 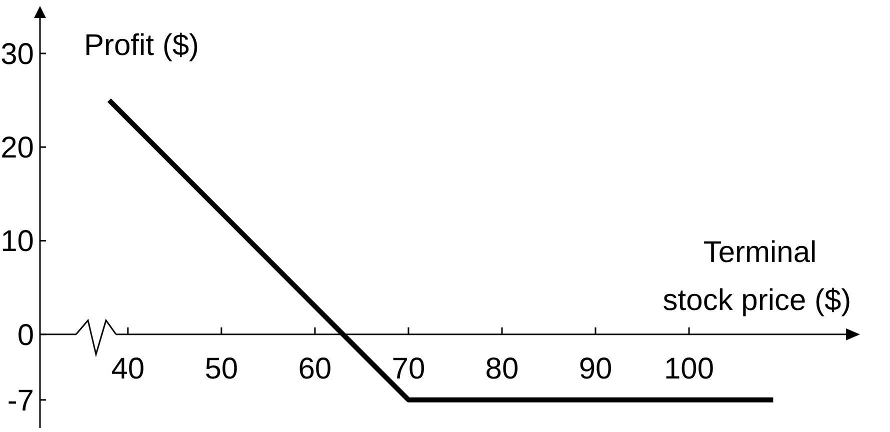 I want to click on x-tick-label: 80, so click(x=502, y=369).